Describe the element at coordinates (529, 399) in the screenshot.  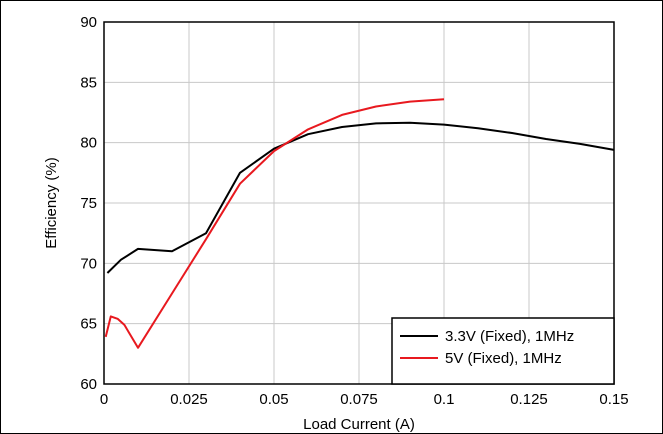
I see `x-tick-label: 0.125` at that location.